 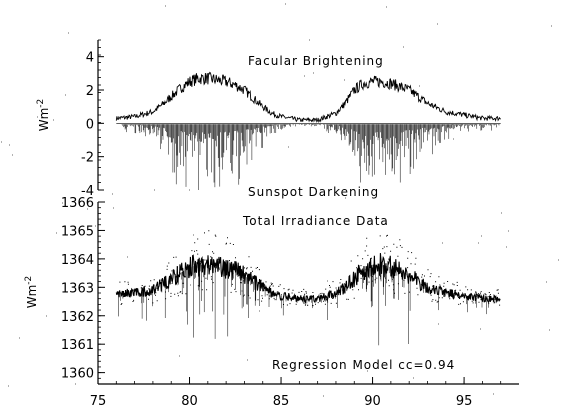 I want to click on top-y-tick-label: 0, so click(x=90, y=124).